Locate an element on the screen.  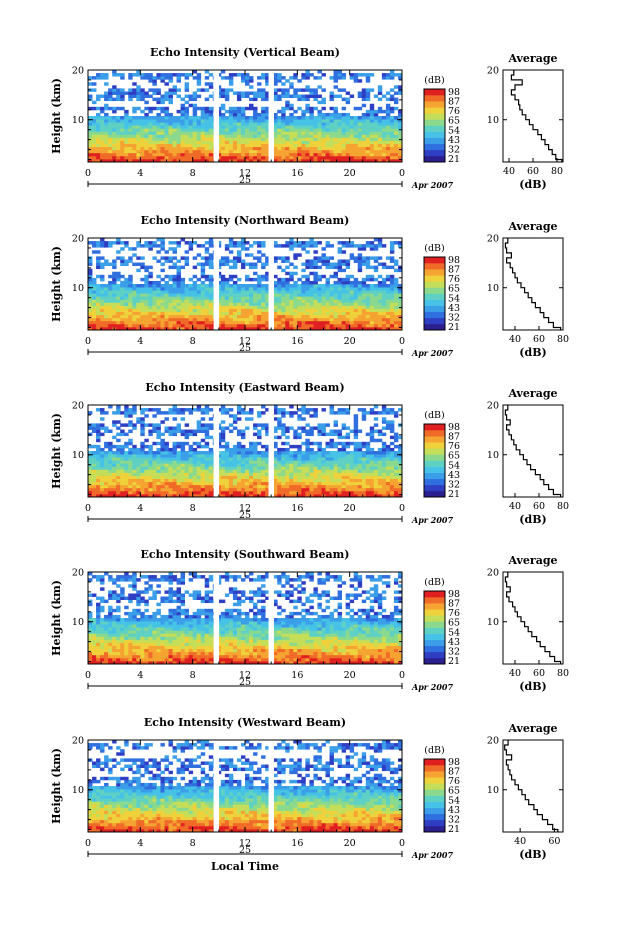
month-label: Apr 2007 is located at coordinates (432, 185).